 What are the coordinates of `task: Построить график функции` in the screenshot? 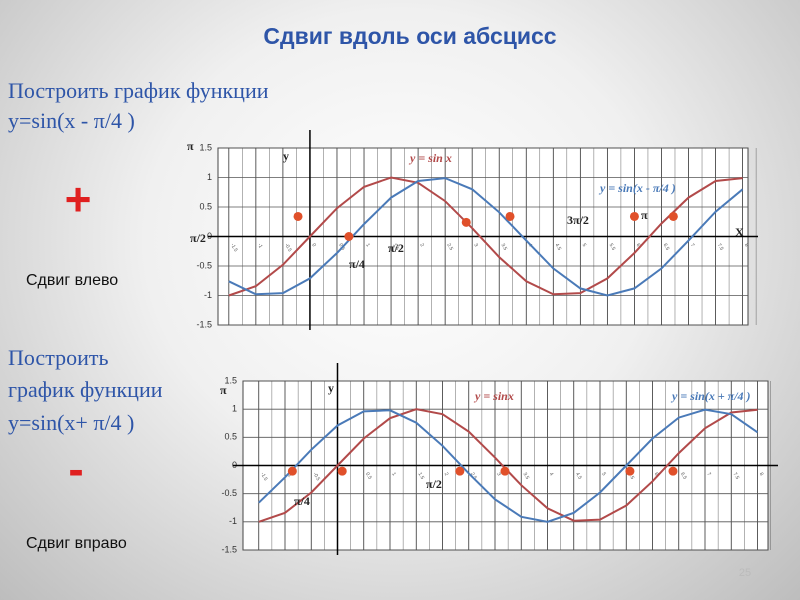 It's located at (138, 90).